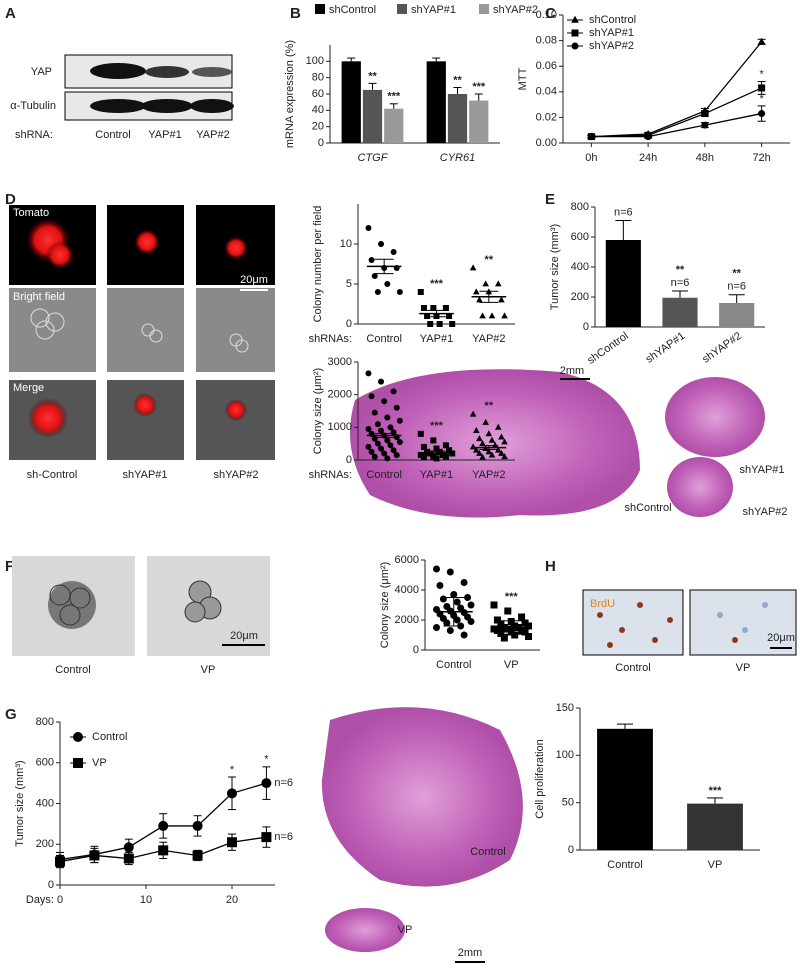 The height and width of the screenshot is (978, 800). What do you see at coordinates (612, 20) in the screenshot?
I see `legend-label: shControl` at bounding box center [612, 20].